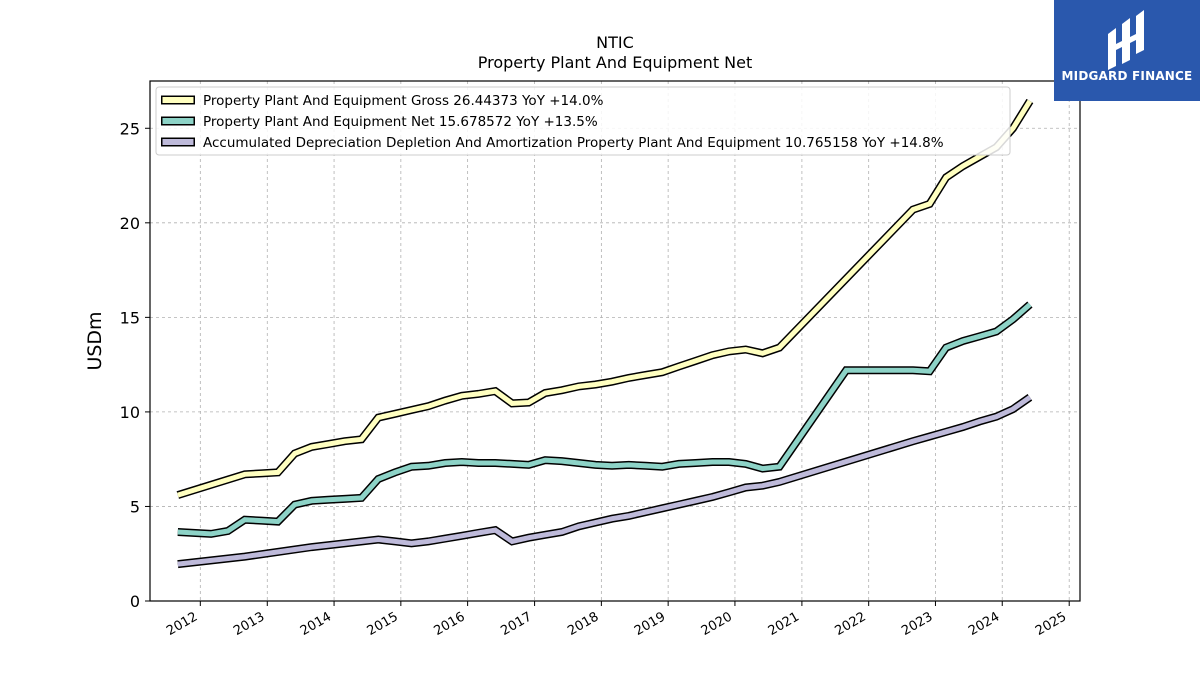 This screenshot has height=675, width=1200. What do you see at coordinates (135, 601) in the screenshot?
I see `y-tick-label: 0` at bounding box center [135, 601].